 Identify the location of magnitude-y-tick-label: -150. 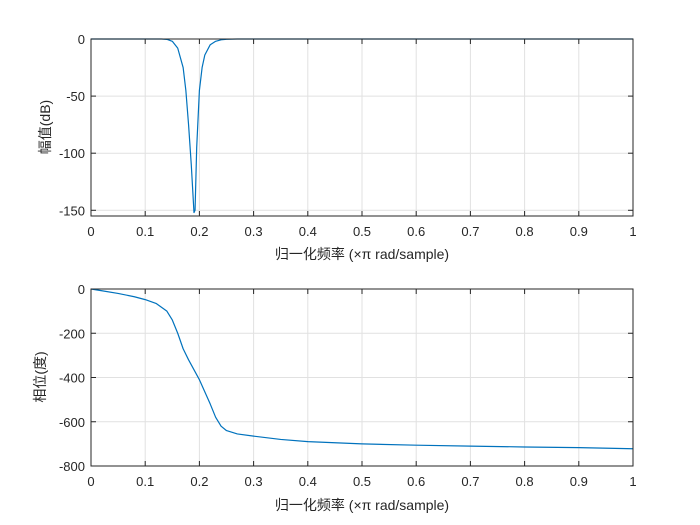
(72, 210).